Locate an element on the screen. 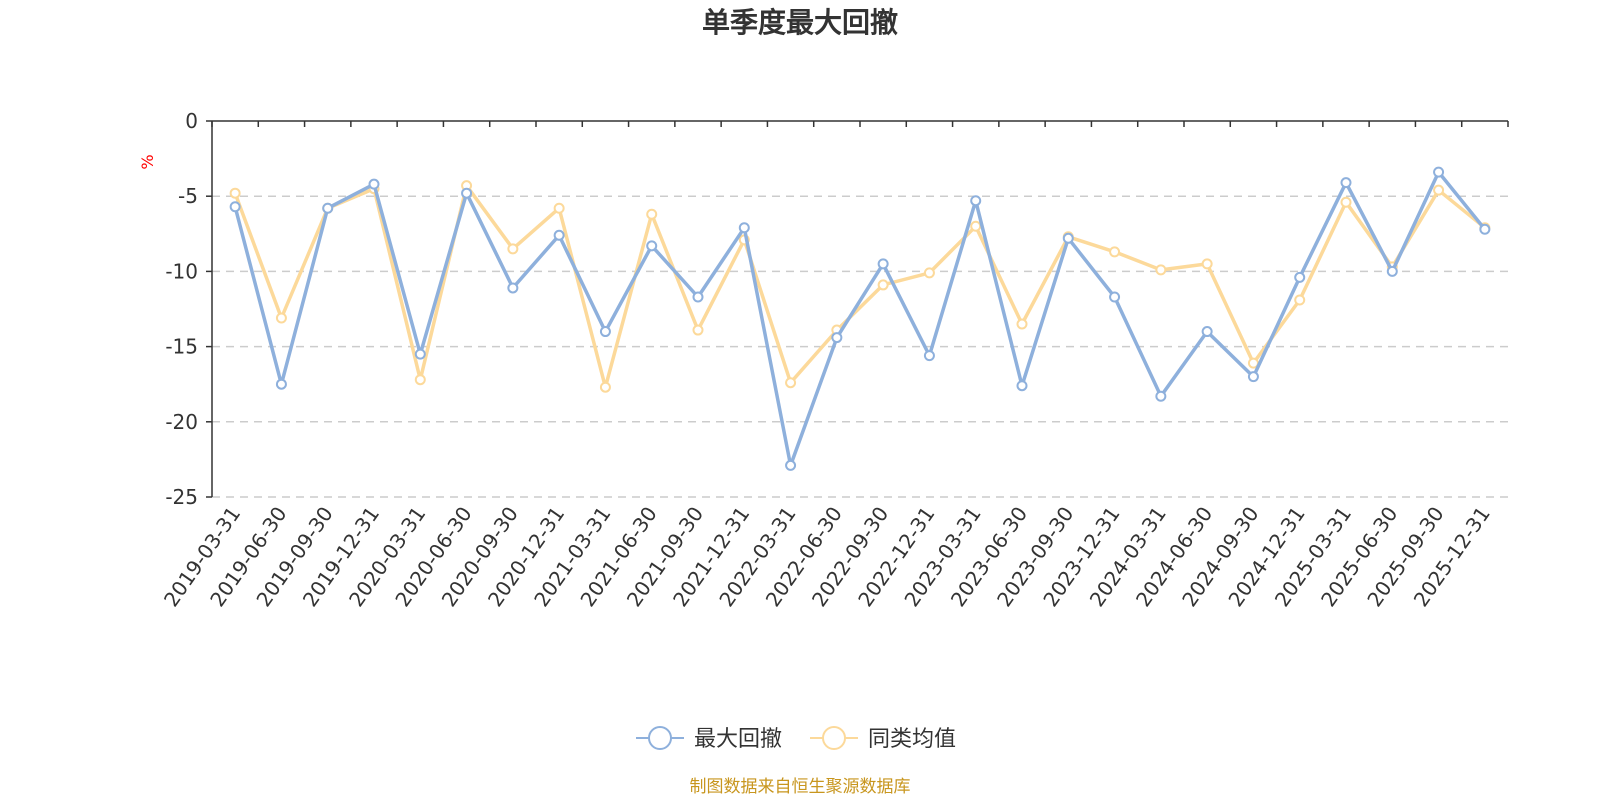 The width and height of the screenshot is (1600, 800). y-tick-label: -20 is located at coordinates (181, 422).